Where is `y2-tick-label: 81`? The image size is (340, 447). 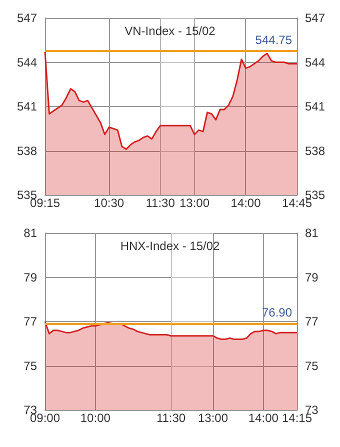 y2-tick-label: 81 is located at coordinates (312, 233).